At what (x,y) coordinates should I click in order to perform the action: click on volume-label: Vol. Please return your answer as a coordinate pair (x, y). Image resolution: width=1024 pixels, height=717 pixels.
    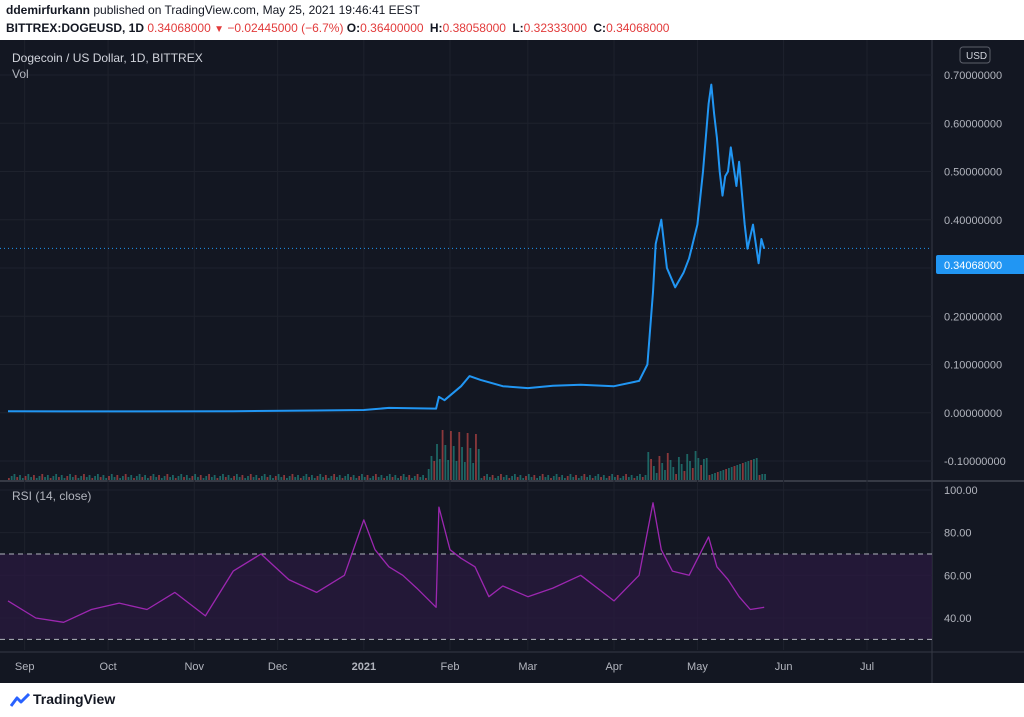
    Looking at the image, I should click on (20, 74).